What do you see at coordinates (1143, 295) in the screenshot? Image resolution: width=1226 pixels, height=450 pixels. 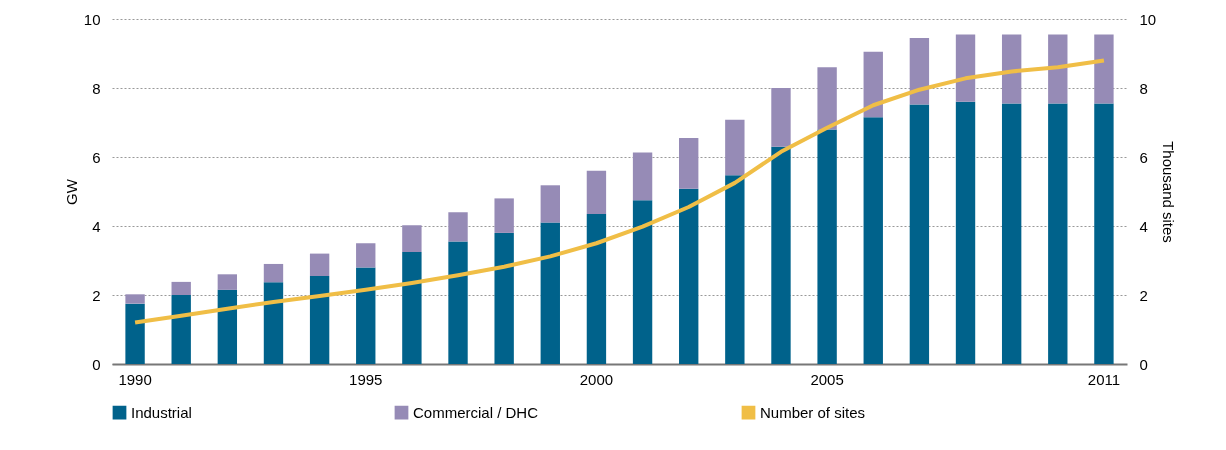 I see `y2-tick-label: 2` at bounding box center [1143, 295].